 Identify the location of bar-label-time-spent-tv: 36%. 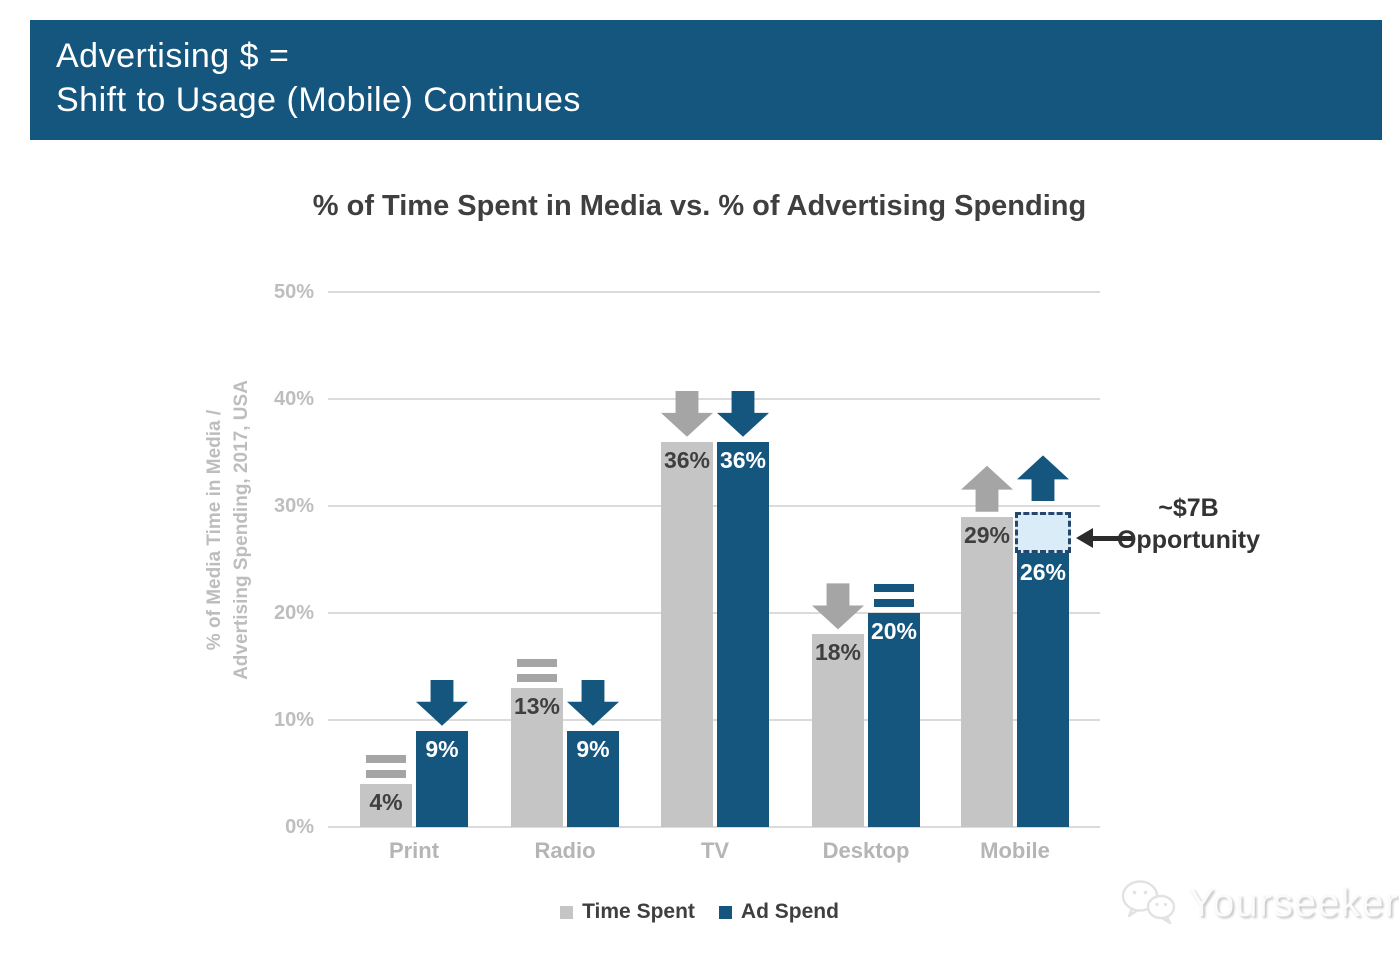
(687, 459).